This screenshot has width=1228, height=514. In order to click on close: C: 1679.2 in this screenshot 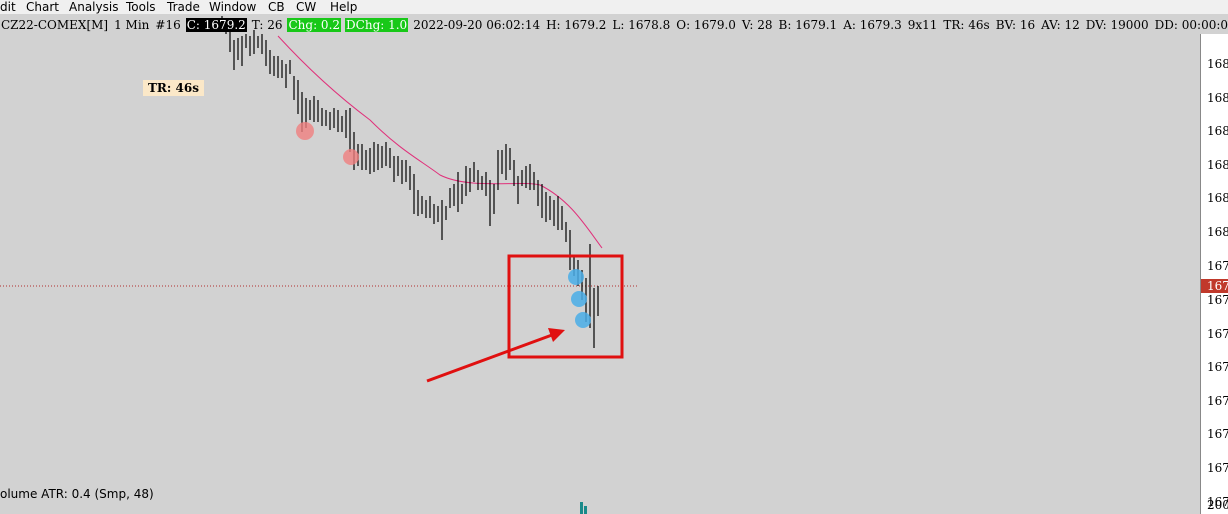, I will do `click(216, 25)`.